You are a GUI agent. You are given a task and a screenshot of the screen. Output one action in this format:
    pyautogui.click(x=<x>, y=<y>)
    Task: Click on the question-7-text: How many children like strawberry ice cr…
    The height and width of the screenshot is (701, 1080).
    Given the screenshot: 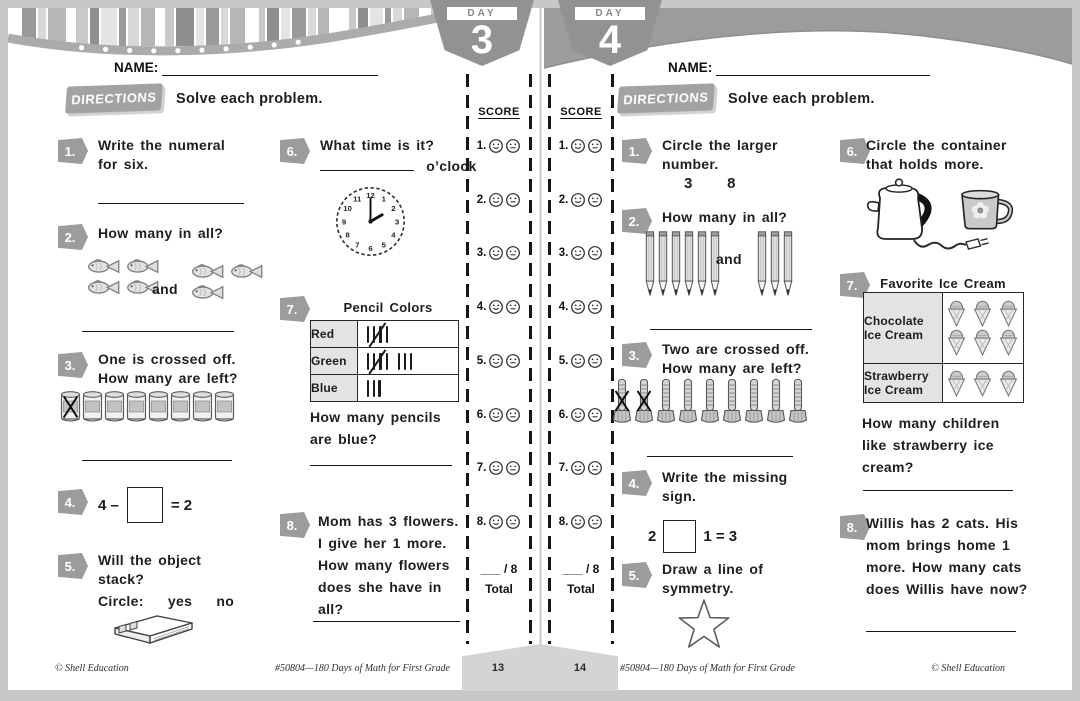 What is the action you would take?
    pyautogui.click(x=930, y=445)
    